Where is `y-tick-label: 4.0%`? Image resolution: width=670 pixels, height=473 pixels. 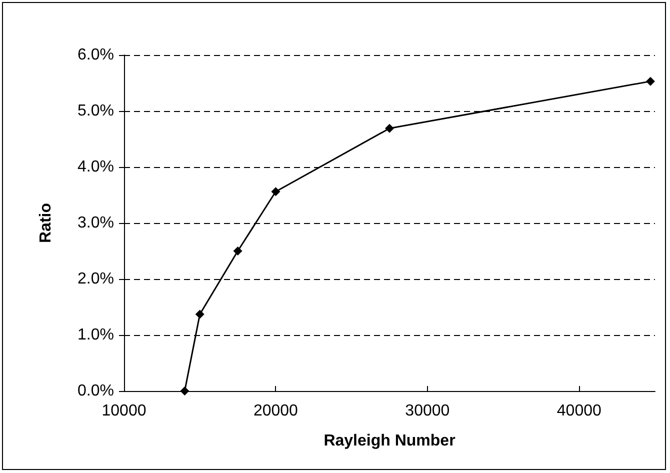
y-tick-label: 4.0% is located at coordinates (96, 167).